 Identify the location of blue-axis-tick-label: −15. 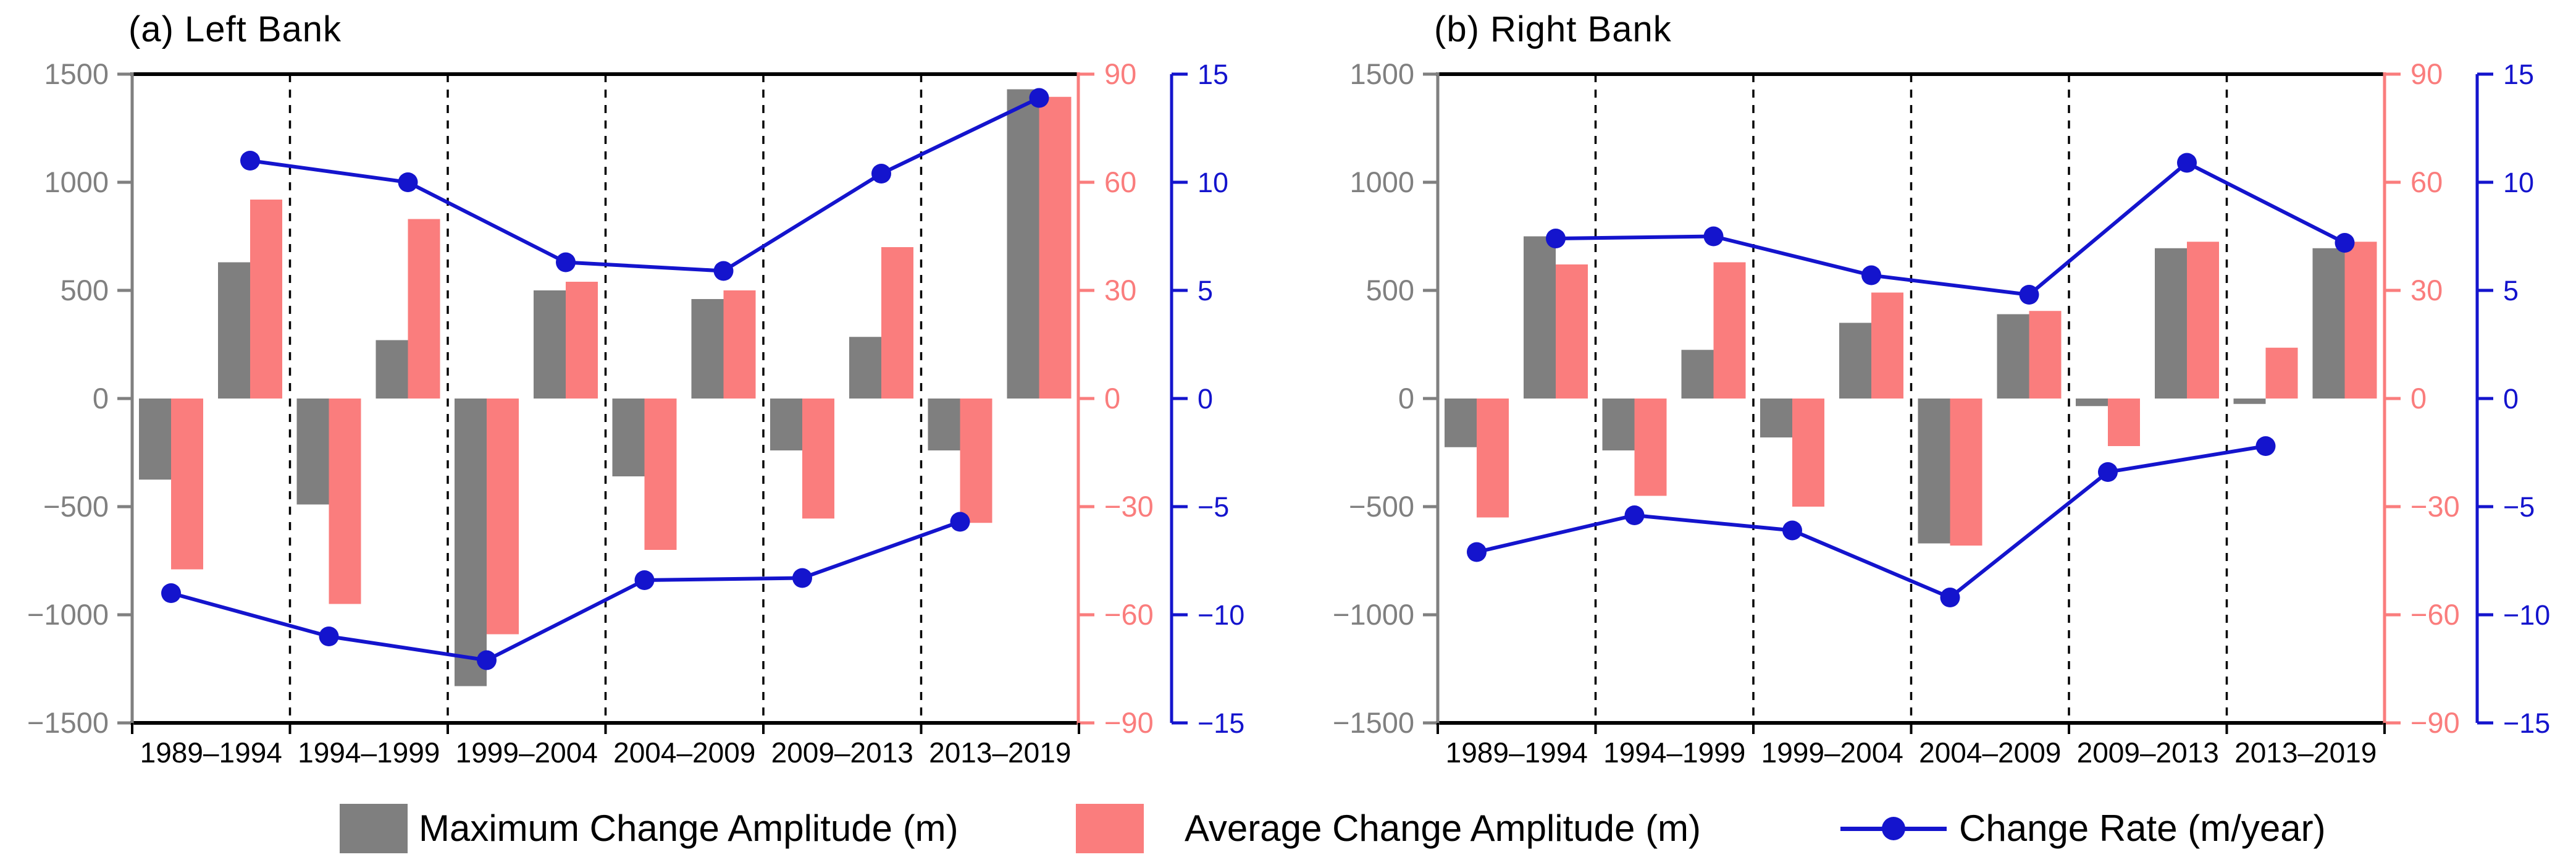
(2527, 723).